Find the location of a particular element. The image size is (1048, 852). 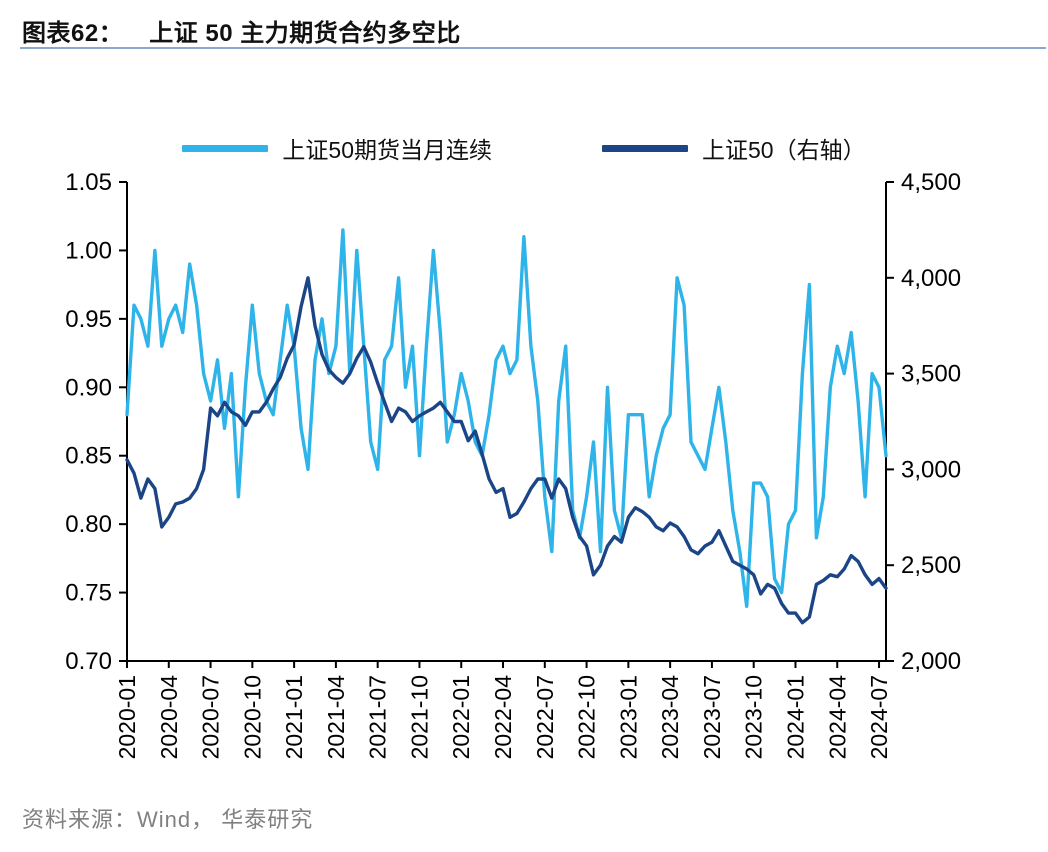

svg-text: 0.70 is located at coordinates (88, 661).